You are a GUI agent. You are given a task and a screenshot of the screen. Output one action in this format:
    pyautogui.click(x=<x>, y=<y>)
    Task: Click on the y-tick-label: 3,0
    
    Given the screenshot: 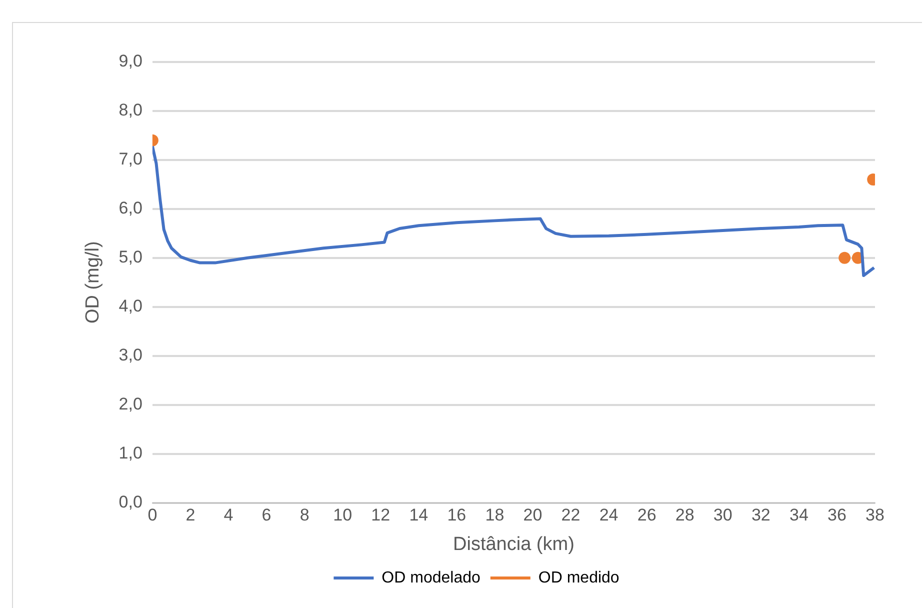 What is the action you would take?
    pyautogui.click(x=130, y=355)
    